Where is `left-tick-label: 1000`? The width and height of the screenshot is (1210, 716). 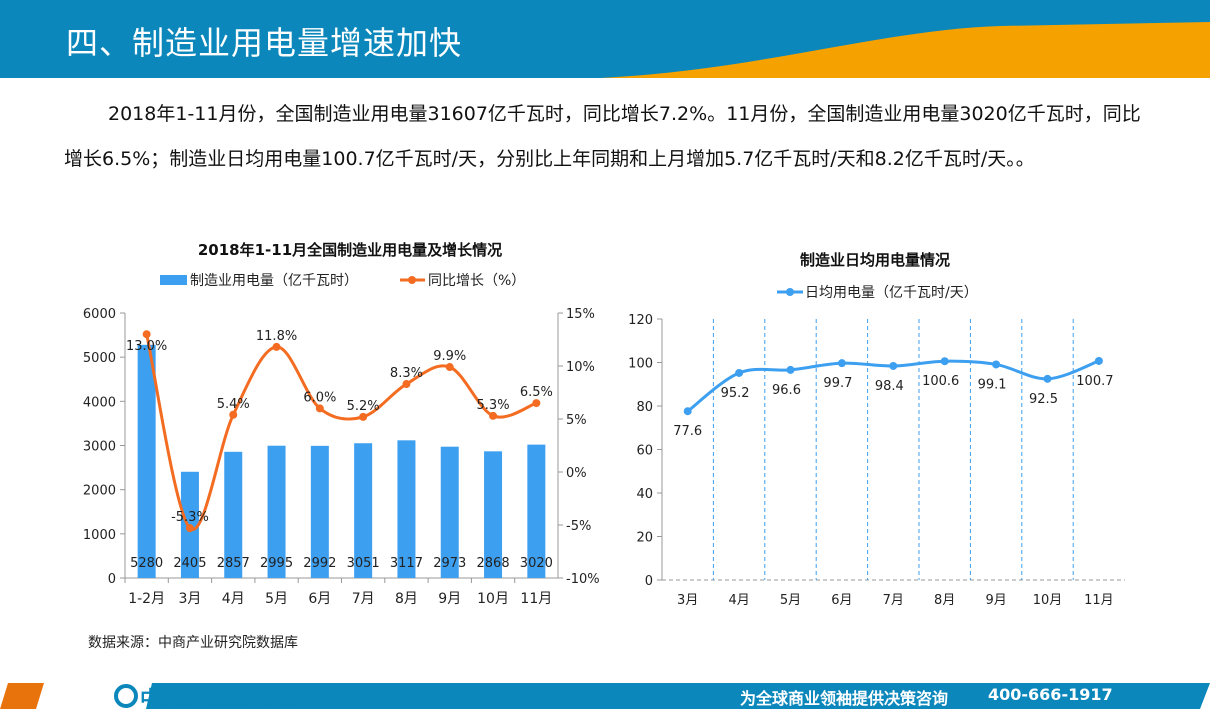
left-tick-label: 1000 is located at coordinates (99, 535).